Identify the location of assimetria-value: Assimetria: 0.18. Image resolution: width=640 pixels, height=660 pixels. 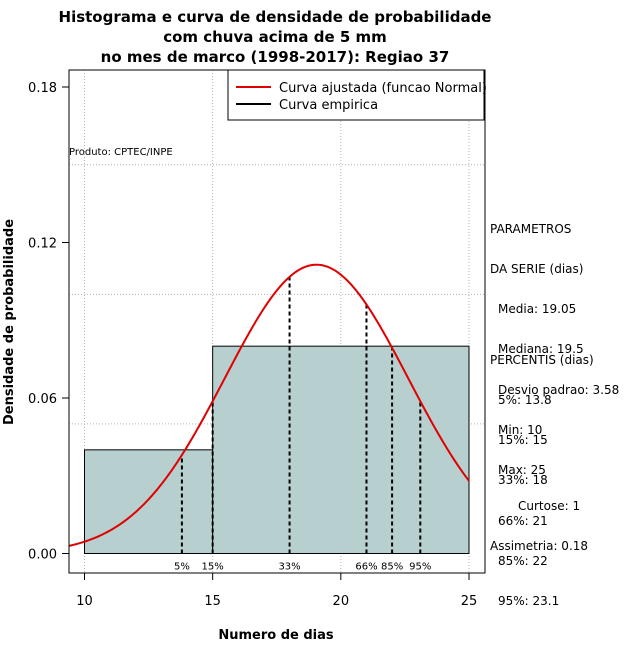
(539, 546).